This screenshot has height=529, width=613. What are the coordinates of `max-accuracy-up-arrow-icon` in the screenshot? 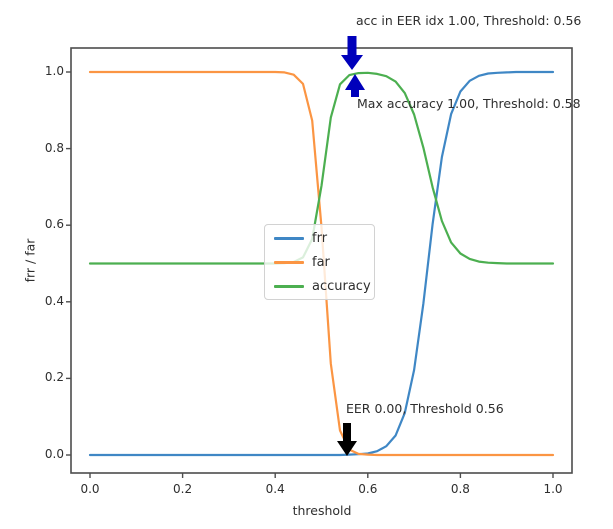 It's located at (355, 85).